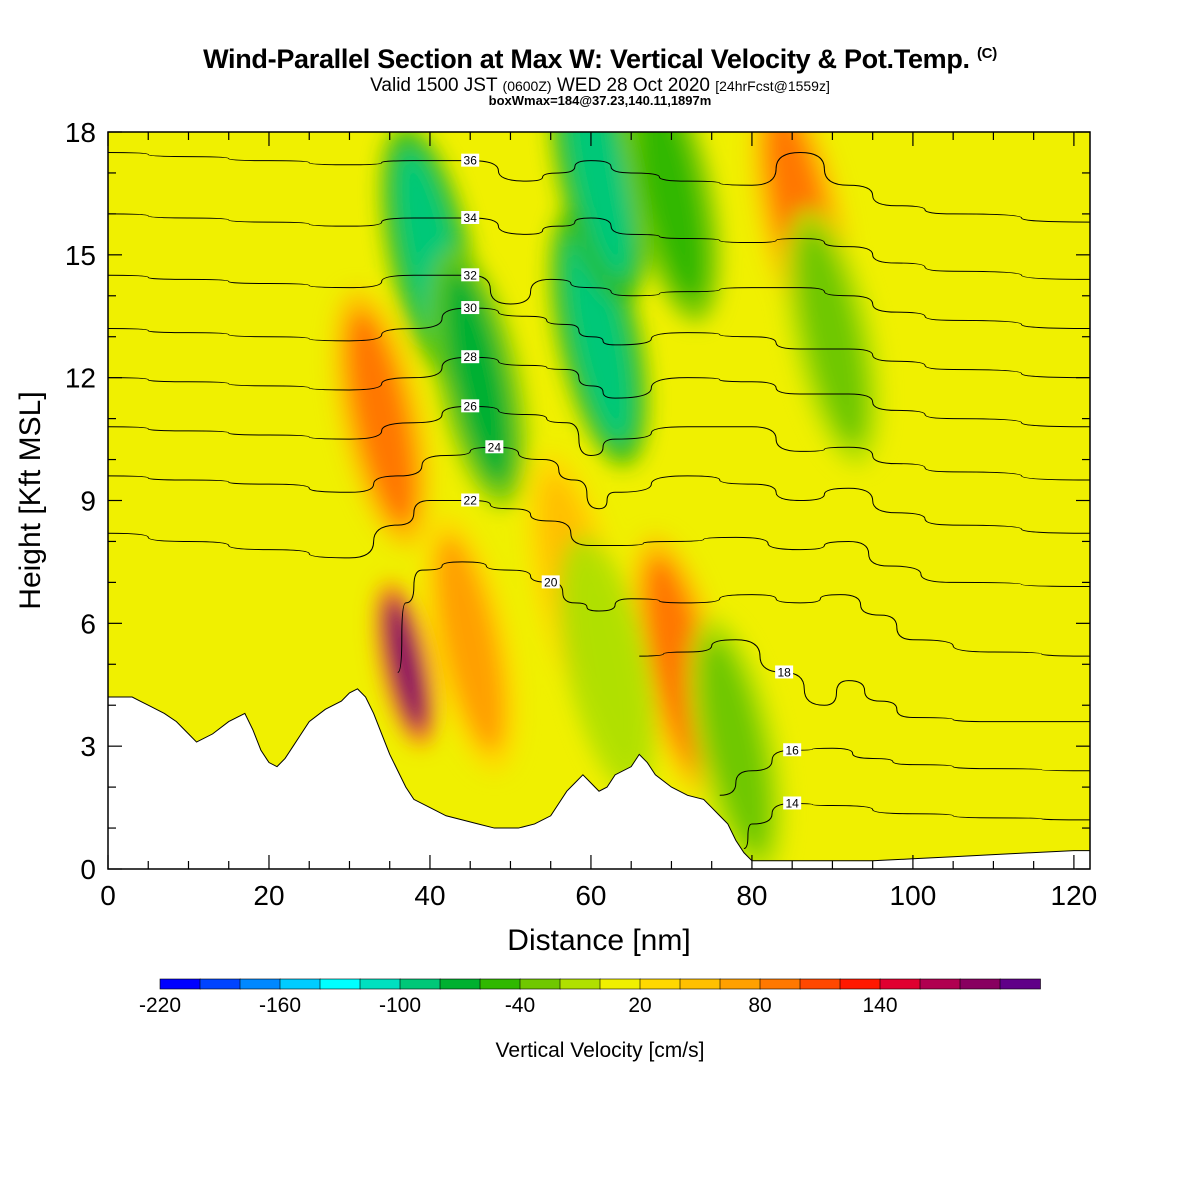 The image size is (1200, 1200). What do you see at coordinates (598, 940) in the screenshot?
I see `x-axis-title: Distance [nm]` at bounding box center [598, 940].